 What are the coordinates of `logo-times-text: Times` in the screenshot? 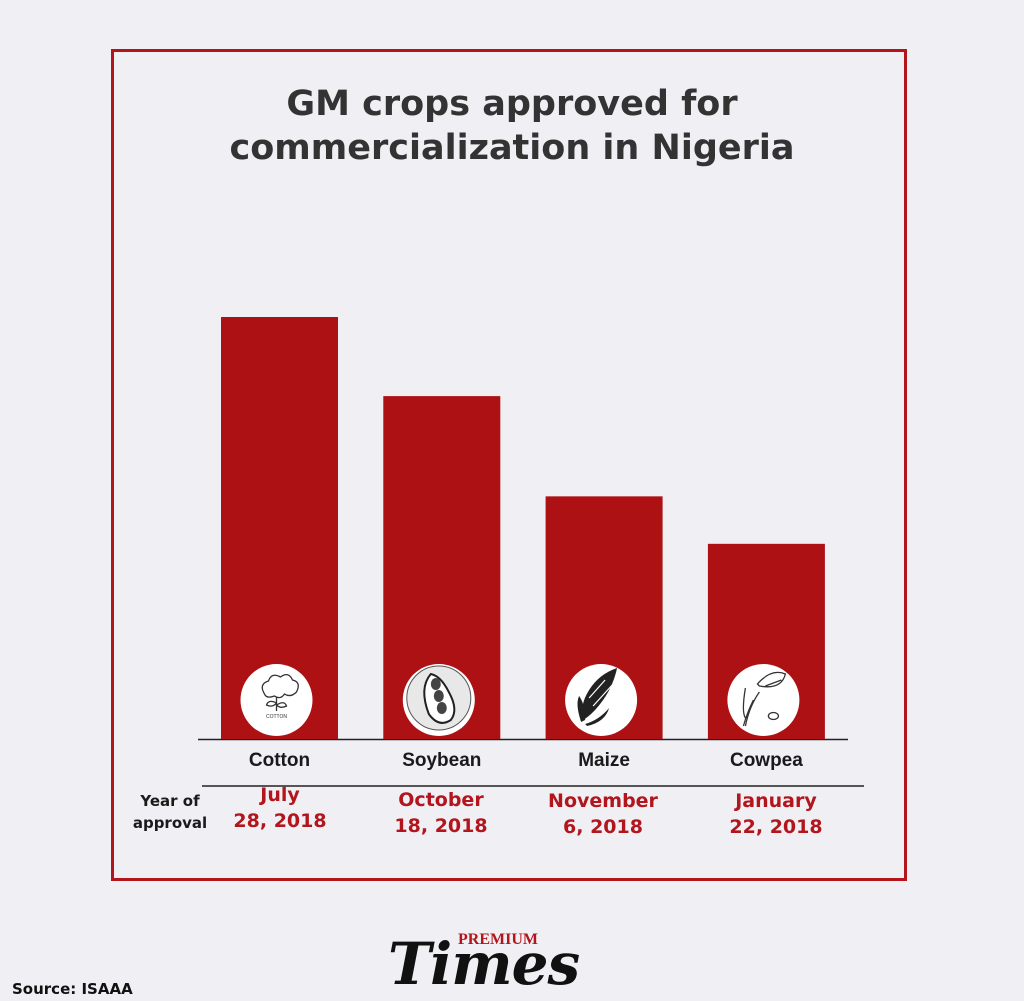 It's located at (484, 964).